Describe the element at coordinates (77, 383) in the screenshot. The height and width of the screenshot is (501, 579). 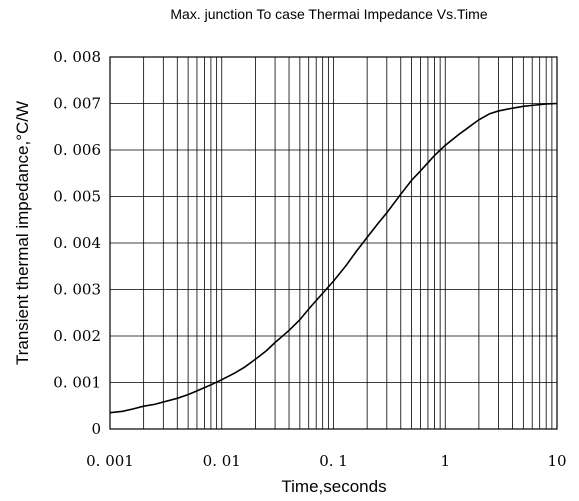
I see `y-tick-label: 0. 001` at that location.